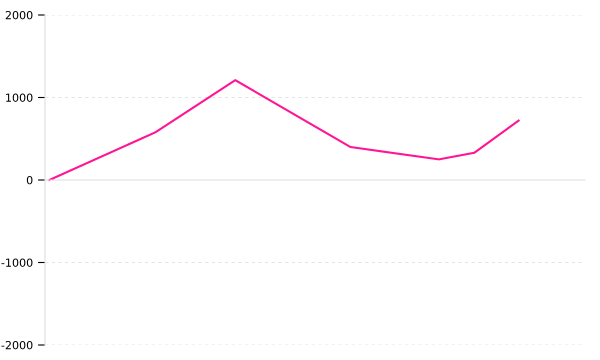 Image resolution: width=600 pixels, height=360 pixels. What do you see at coordinates (16, 345) in the screenshot?
I see `y-tick-label: -2000` at bounding box center [16, 345].